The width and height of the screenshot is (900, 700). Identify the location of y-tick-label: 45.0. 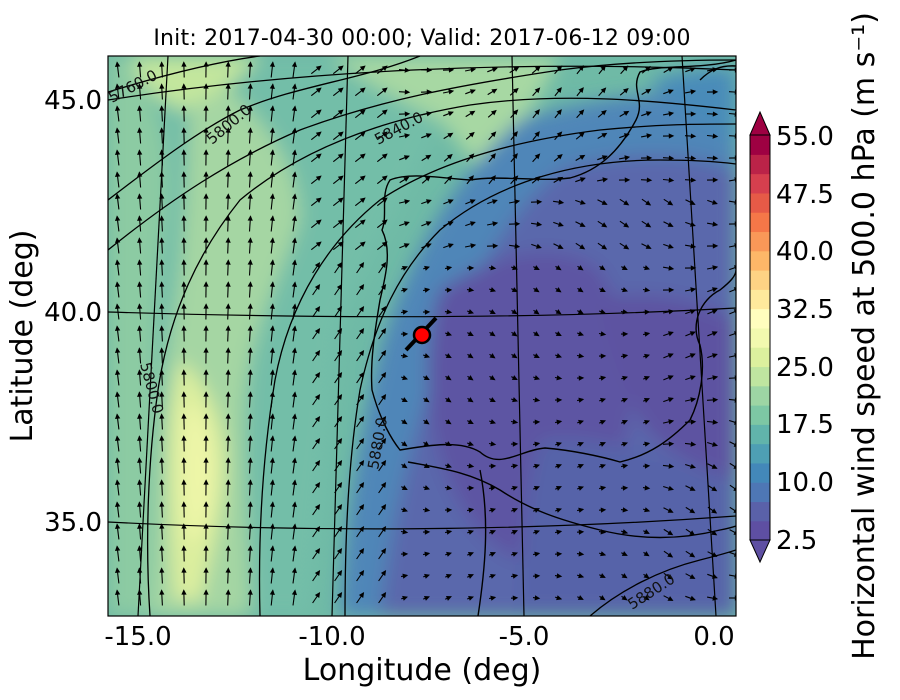
(73, 101).